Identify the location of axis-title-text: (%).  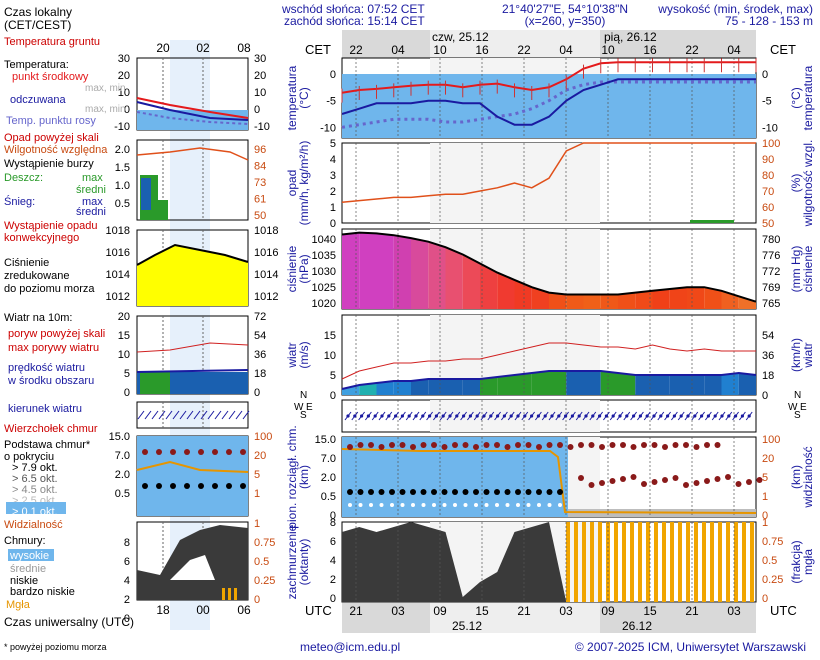
(796, 183).